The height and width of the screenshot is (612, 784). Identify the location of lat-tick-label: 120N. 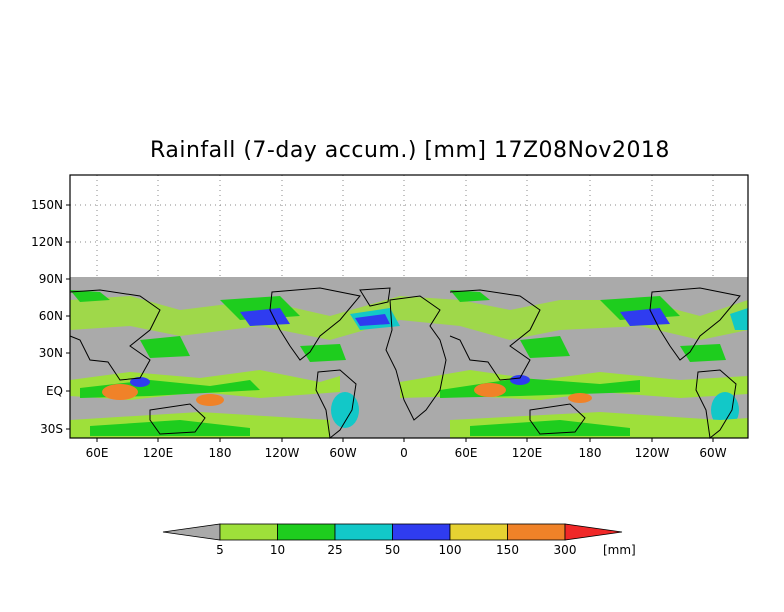
(47, 242).